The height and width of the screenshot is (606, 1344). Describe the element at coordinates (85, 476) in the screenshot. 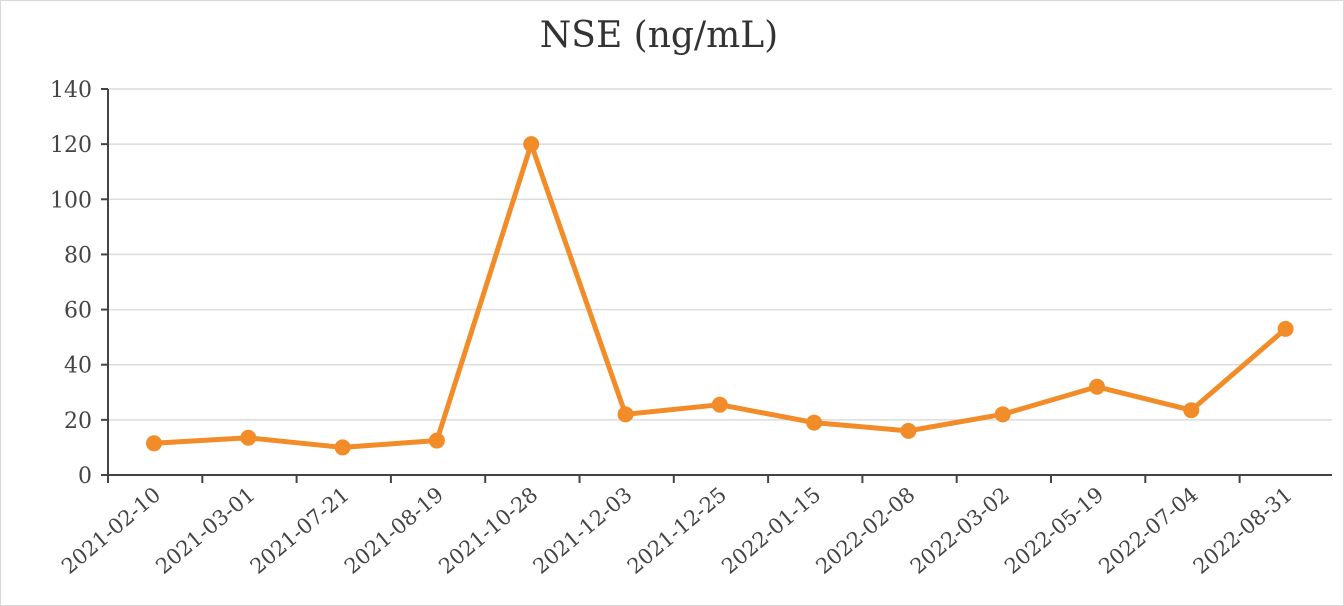

I see `y-tick-label: 0` at that location.